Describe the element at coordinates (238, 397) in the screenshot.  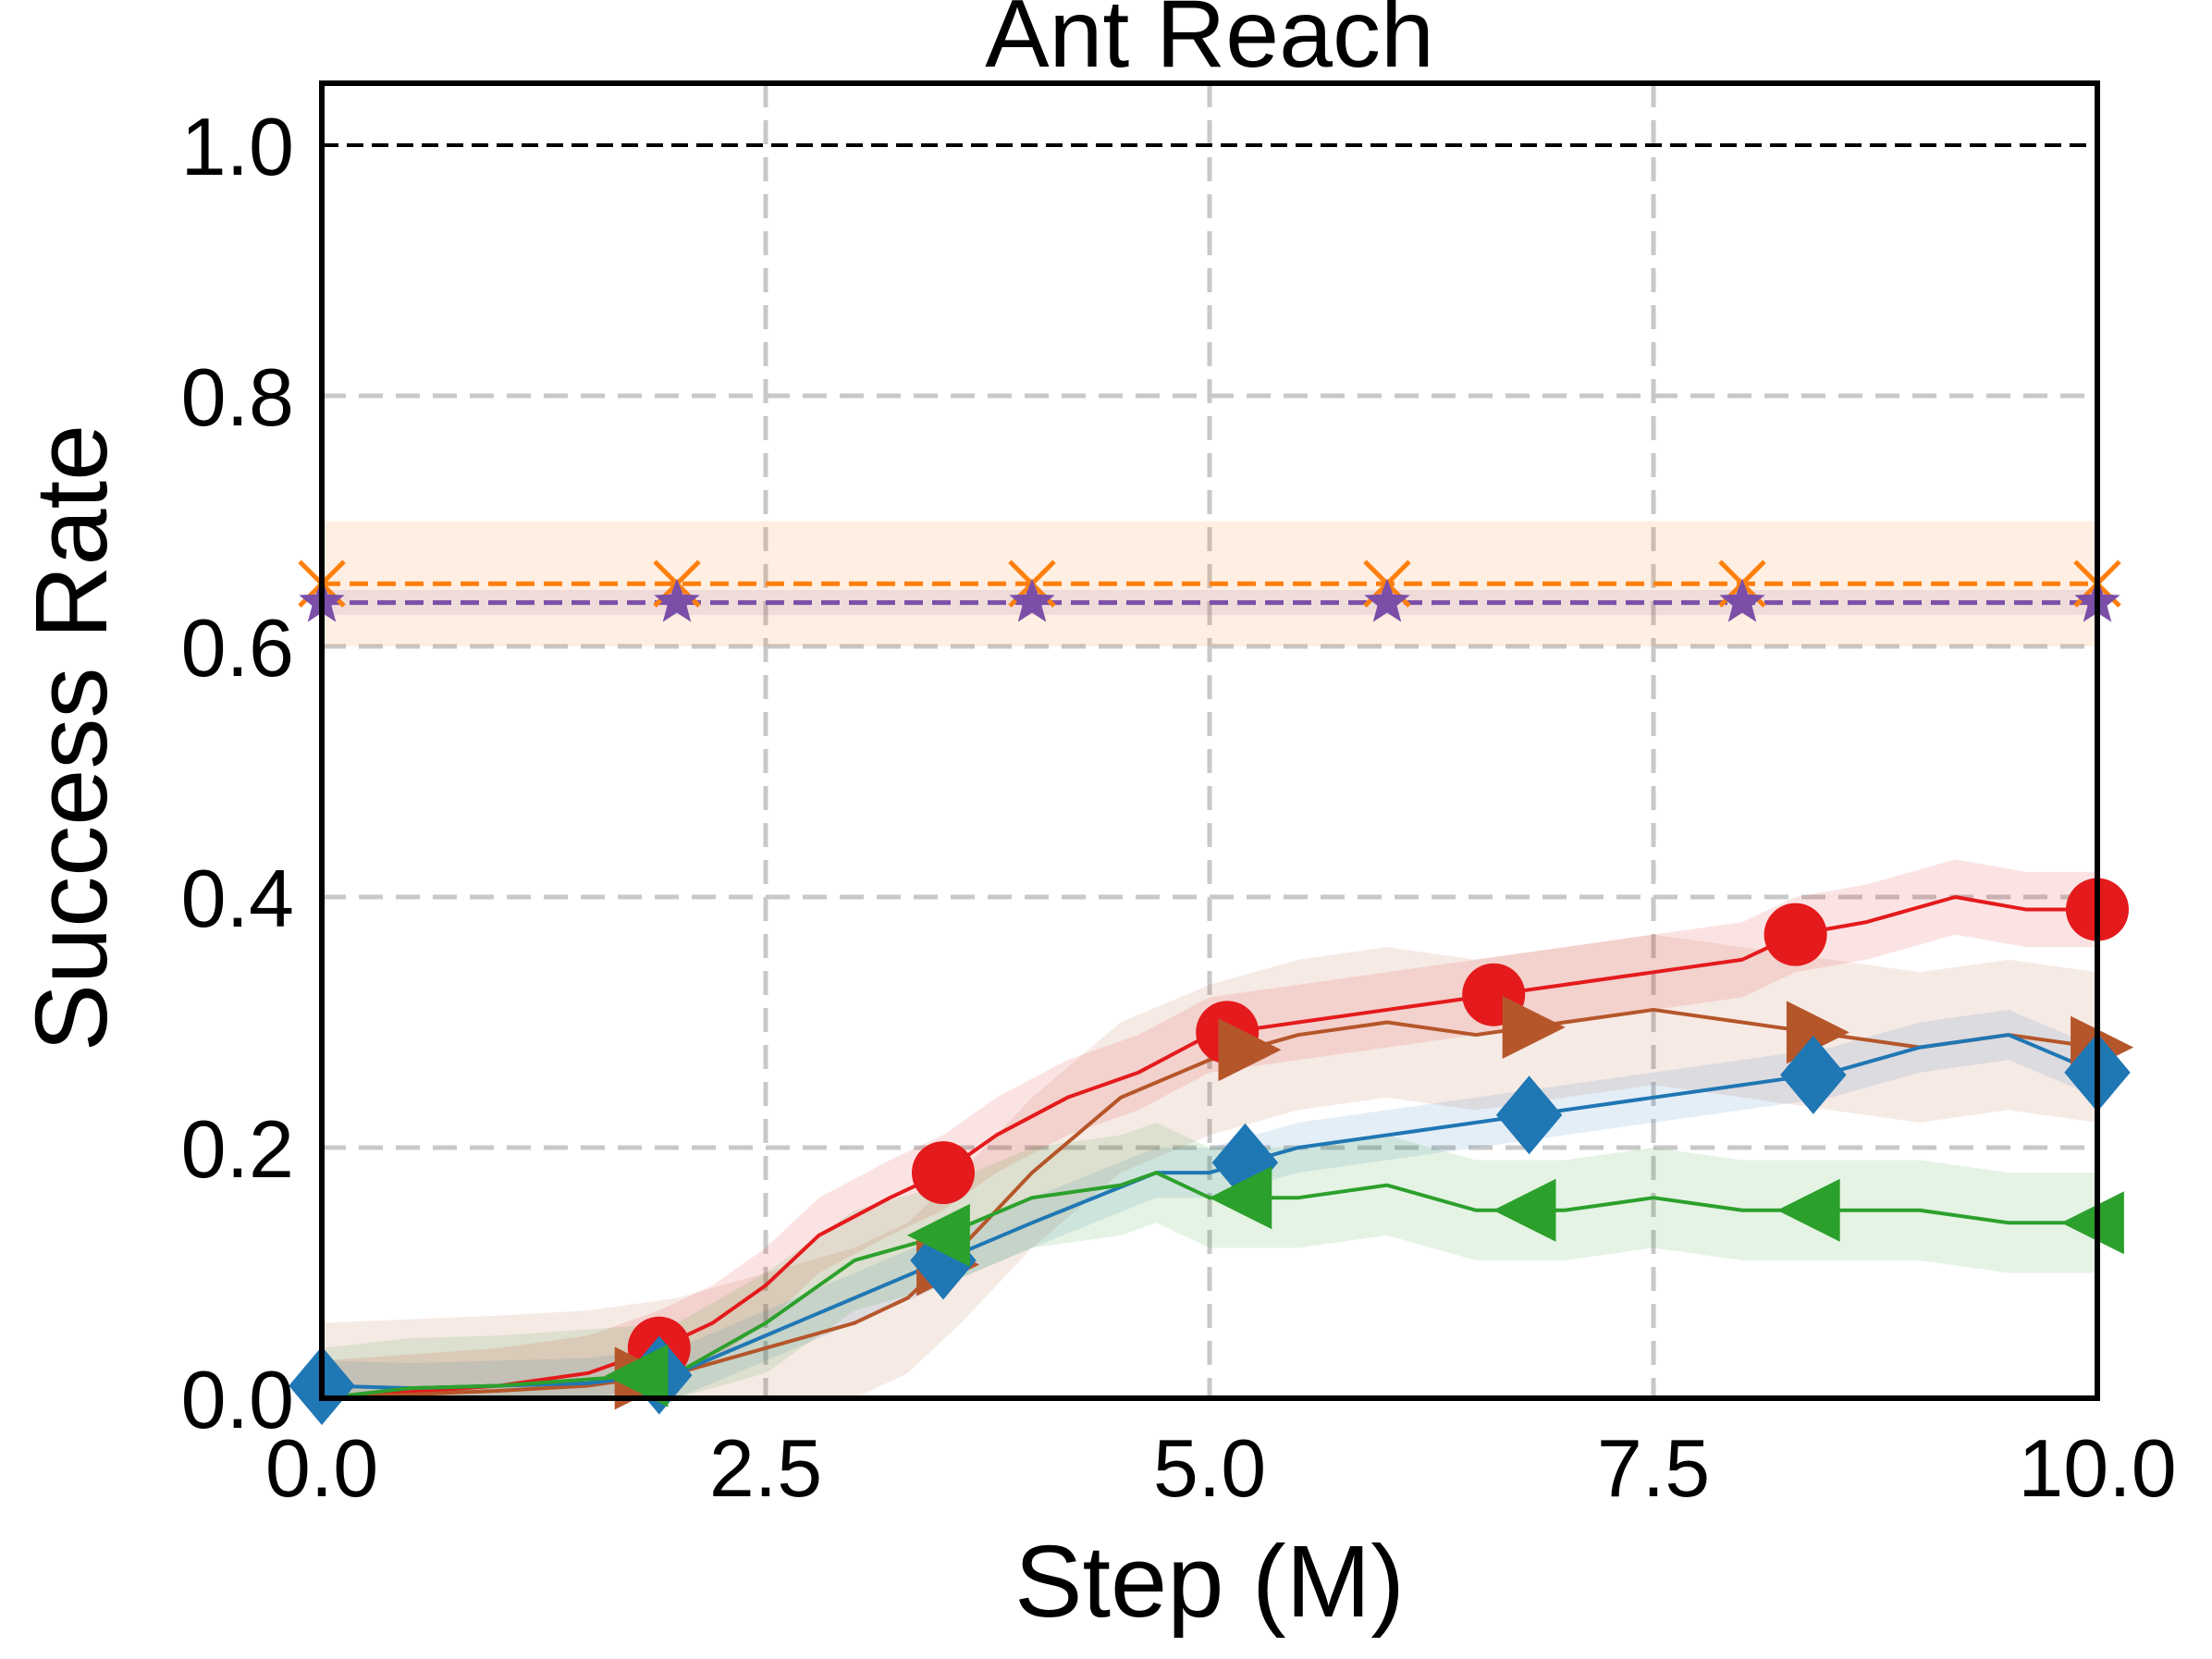
I see `y-tick-label: 0.8` at that location.